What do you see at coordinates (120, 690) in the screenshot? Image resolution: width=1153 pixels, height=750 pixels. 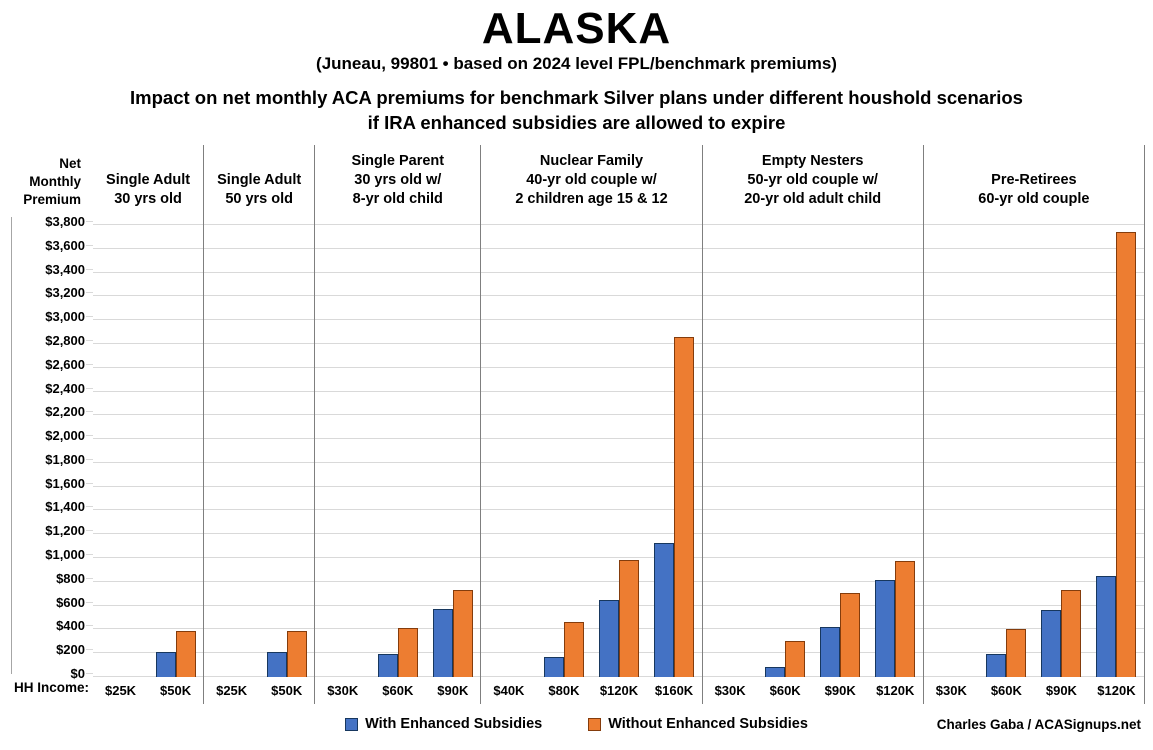 I see `x-tick-label: $25K` at bounding box center [120, 690].